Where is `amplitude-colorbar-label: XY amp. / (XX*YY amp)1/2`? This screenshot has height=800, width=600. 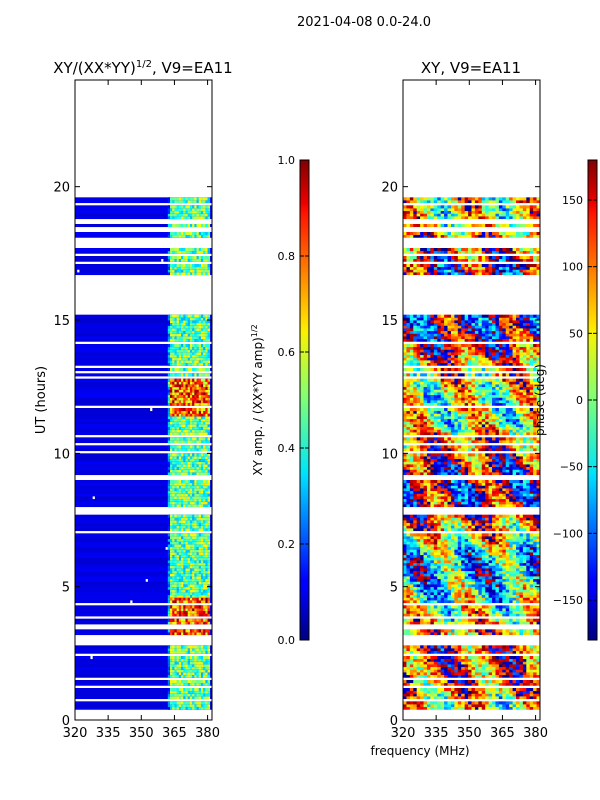
amplitude-colorbar-label: XY amp. / (XX*YY amp)1/2 is located at coordinates (257, 399).